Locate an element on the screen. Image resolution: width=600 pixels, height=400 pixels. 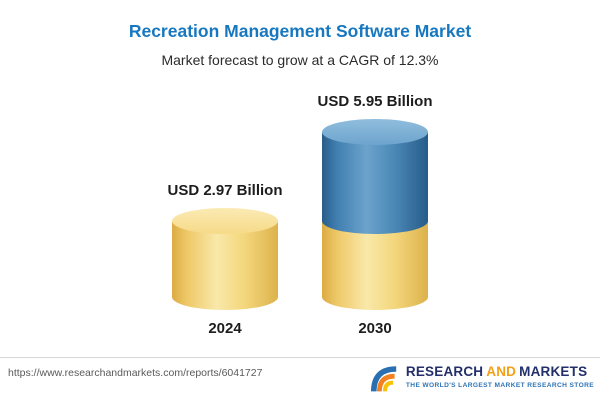
brand-markets: MARKETS is located at coordinates (553, 372).